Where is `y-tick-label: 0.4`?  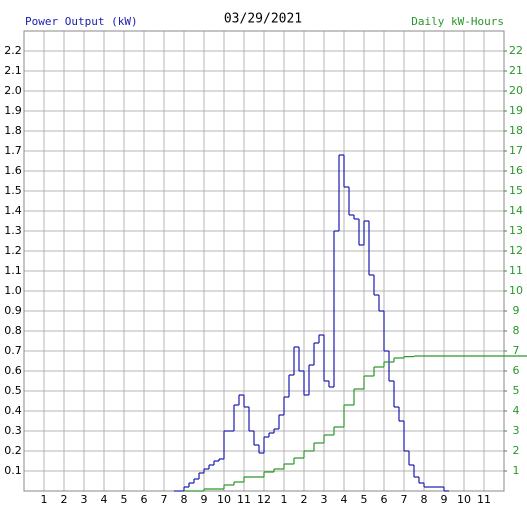 y-tick-label: 0.4 is located at coordinates (13, 410).